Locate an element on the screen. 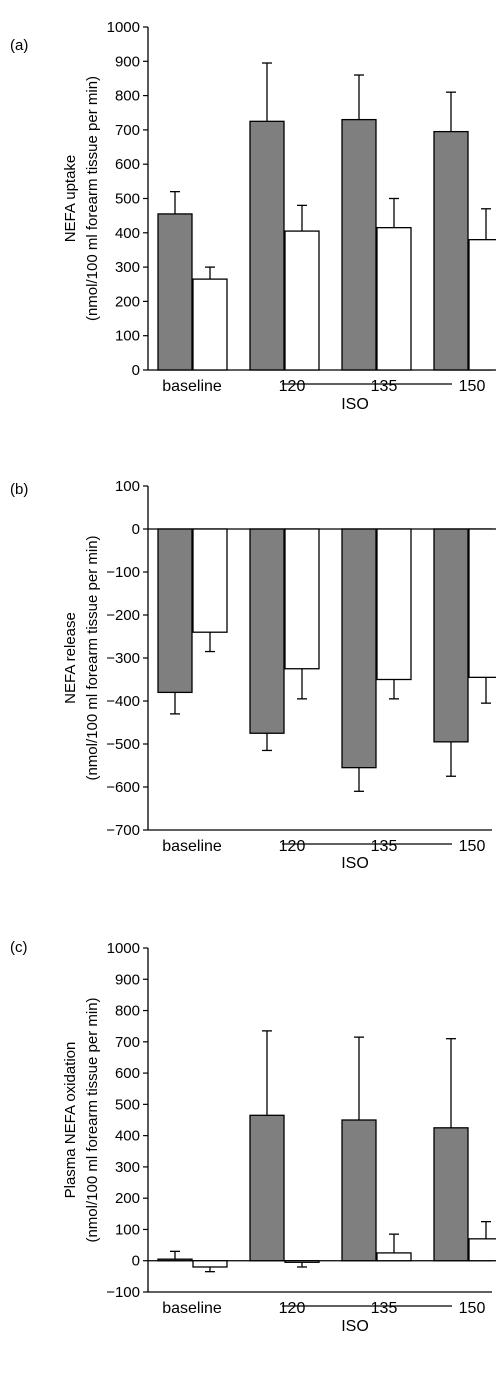 Image resolution: width=496 pixels, height=1375 pixels. panel-letter: (b) is located at coordinates (19, 489).